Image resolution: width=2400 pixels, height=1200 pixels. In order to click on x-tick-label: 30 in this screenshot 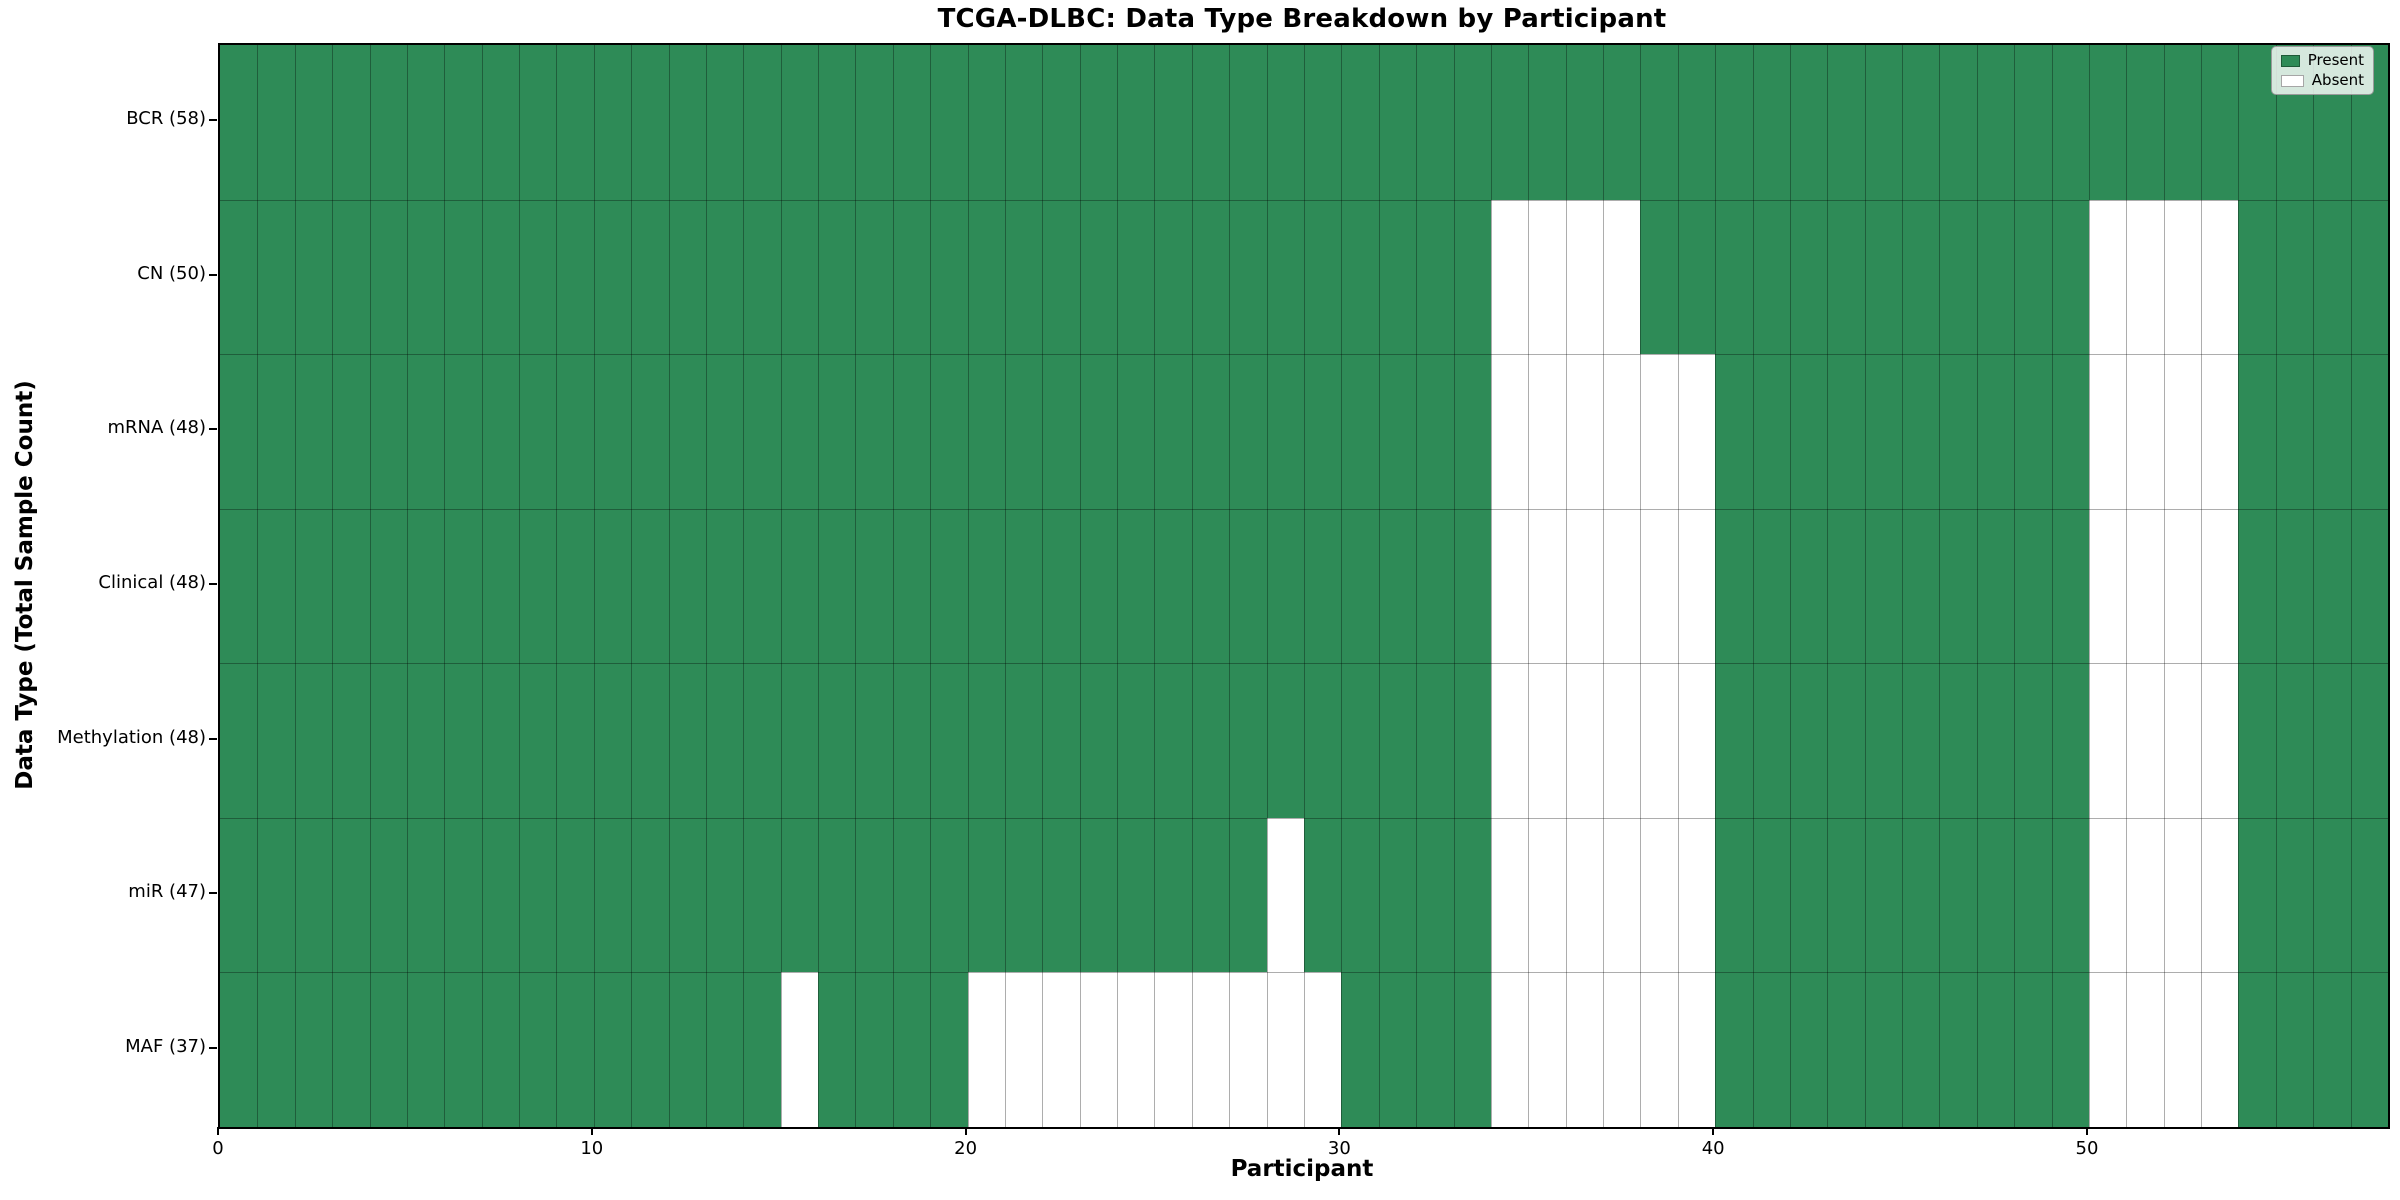, I will do `click(1339, 1148)`.